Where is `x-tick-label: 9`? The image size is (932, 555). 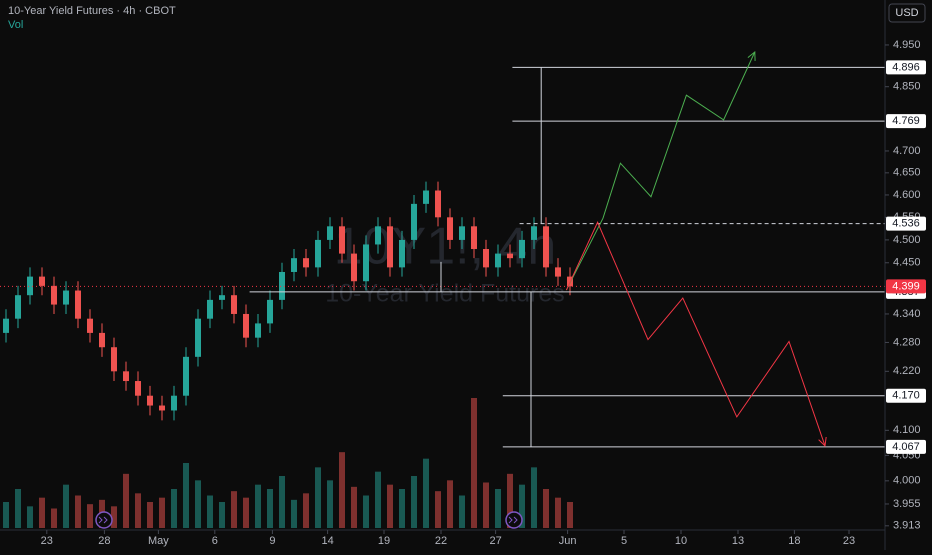 x-tick-label: 9 is located at coordinates (272, 541).